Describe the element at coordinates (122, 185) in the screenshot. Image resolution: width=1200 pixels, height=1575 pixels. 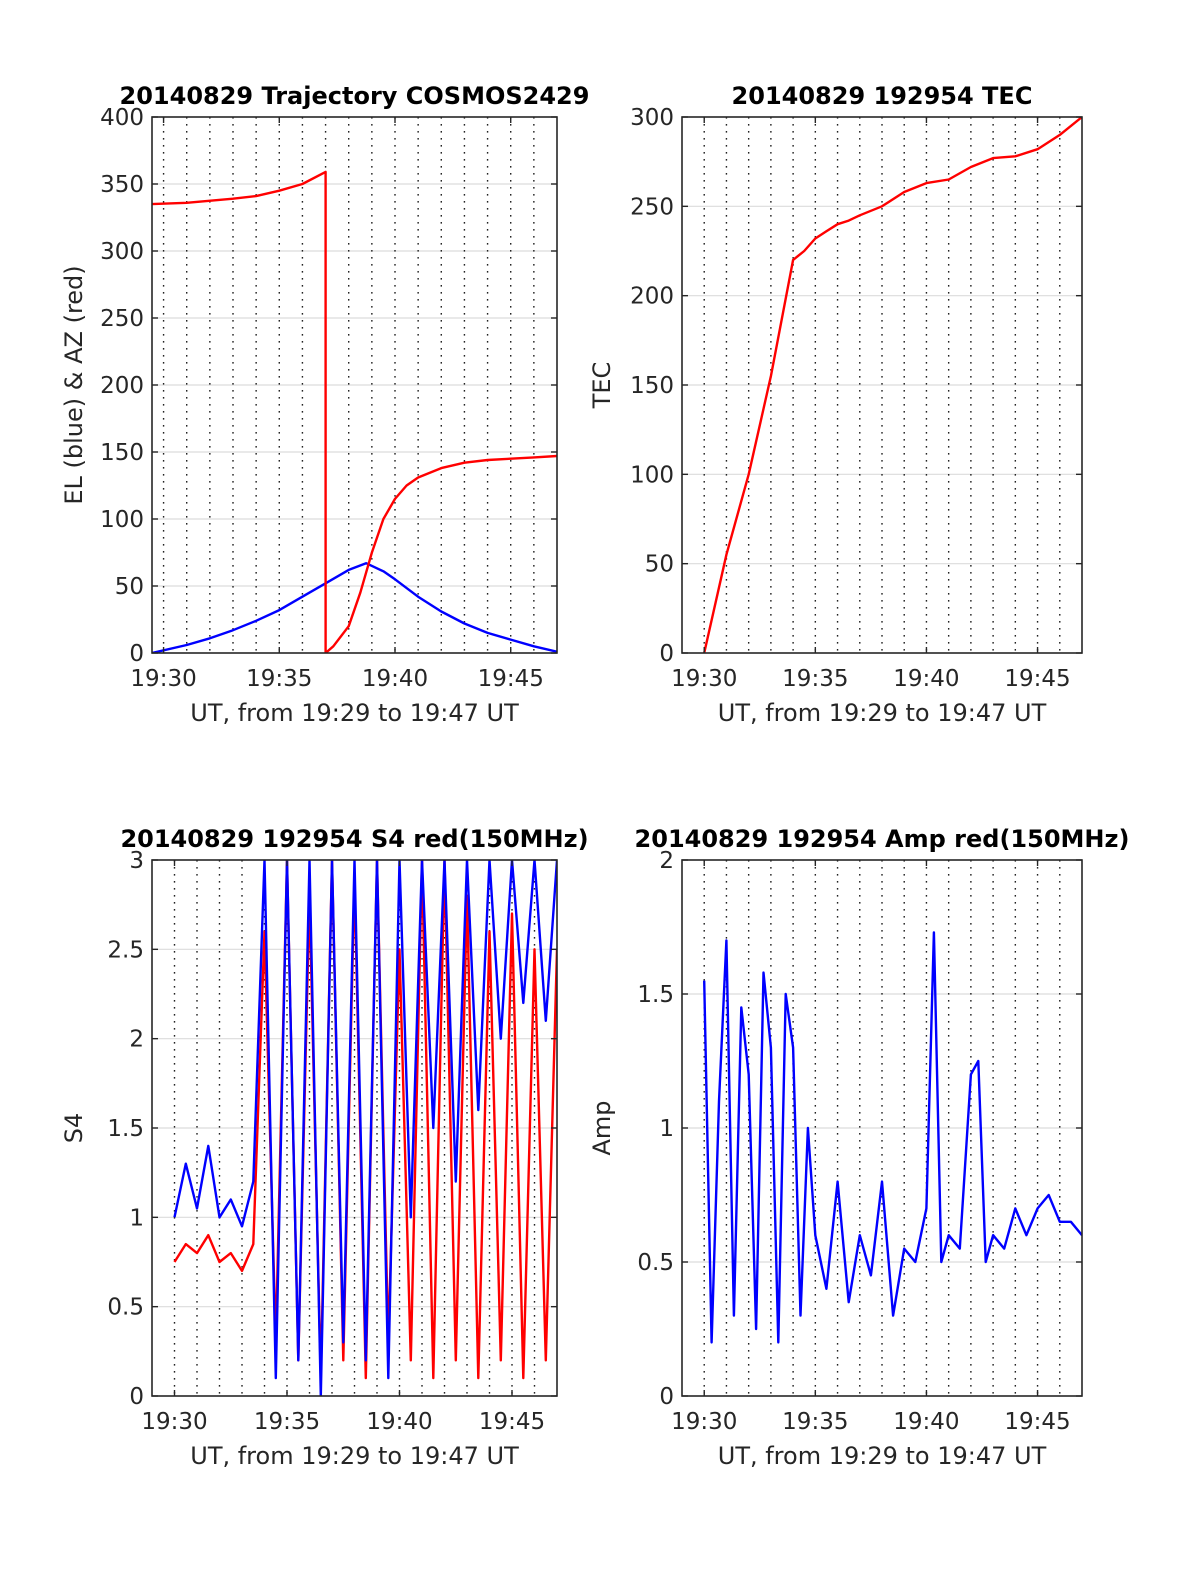
I see `trajectory-ytick-label: 350` at that location.